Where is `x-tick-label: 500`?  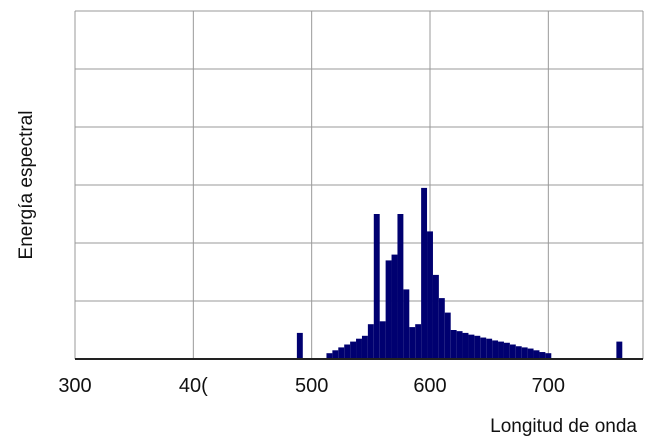
x-tick-label: 500 is located at coordinates (311, 386).